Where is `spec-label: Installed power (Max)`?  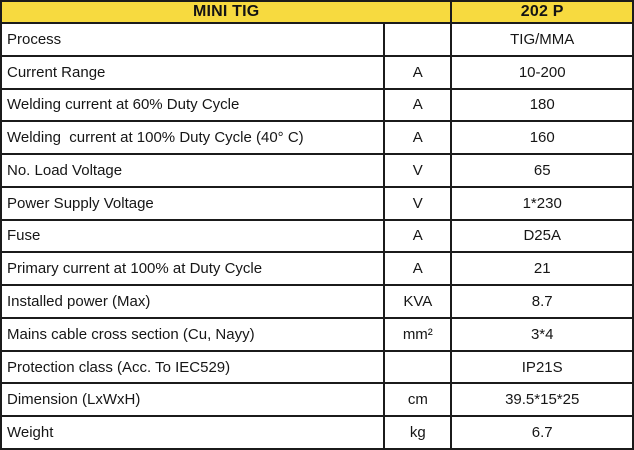 spec-label: Installed power (Max) is located at coordinates (193, 301).